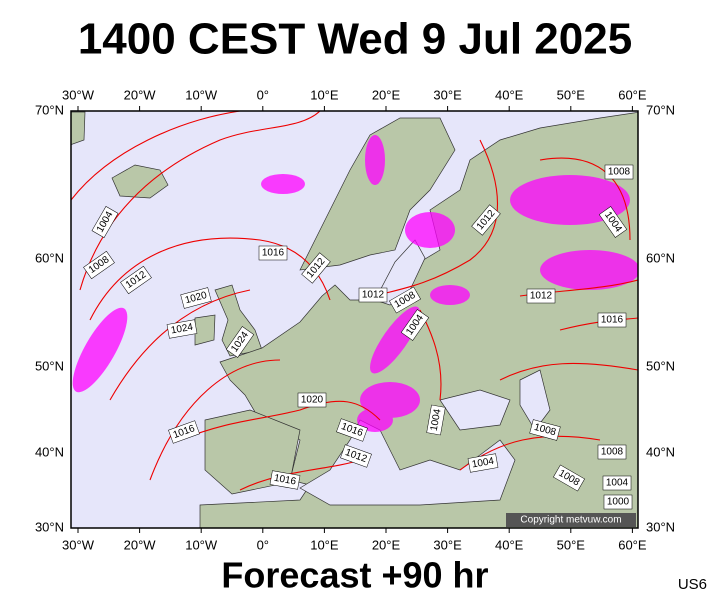 The image size is (711, 600). I want to click on code: US6, so click(692, 584).